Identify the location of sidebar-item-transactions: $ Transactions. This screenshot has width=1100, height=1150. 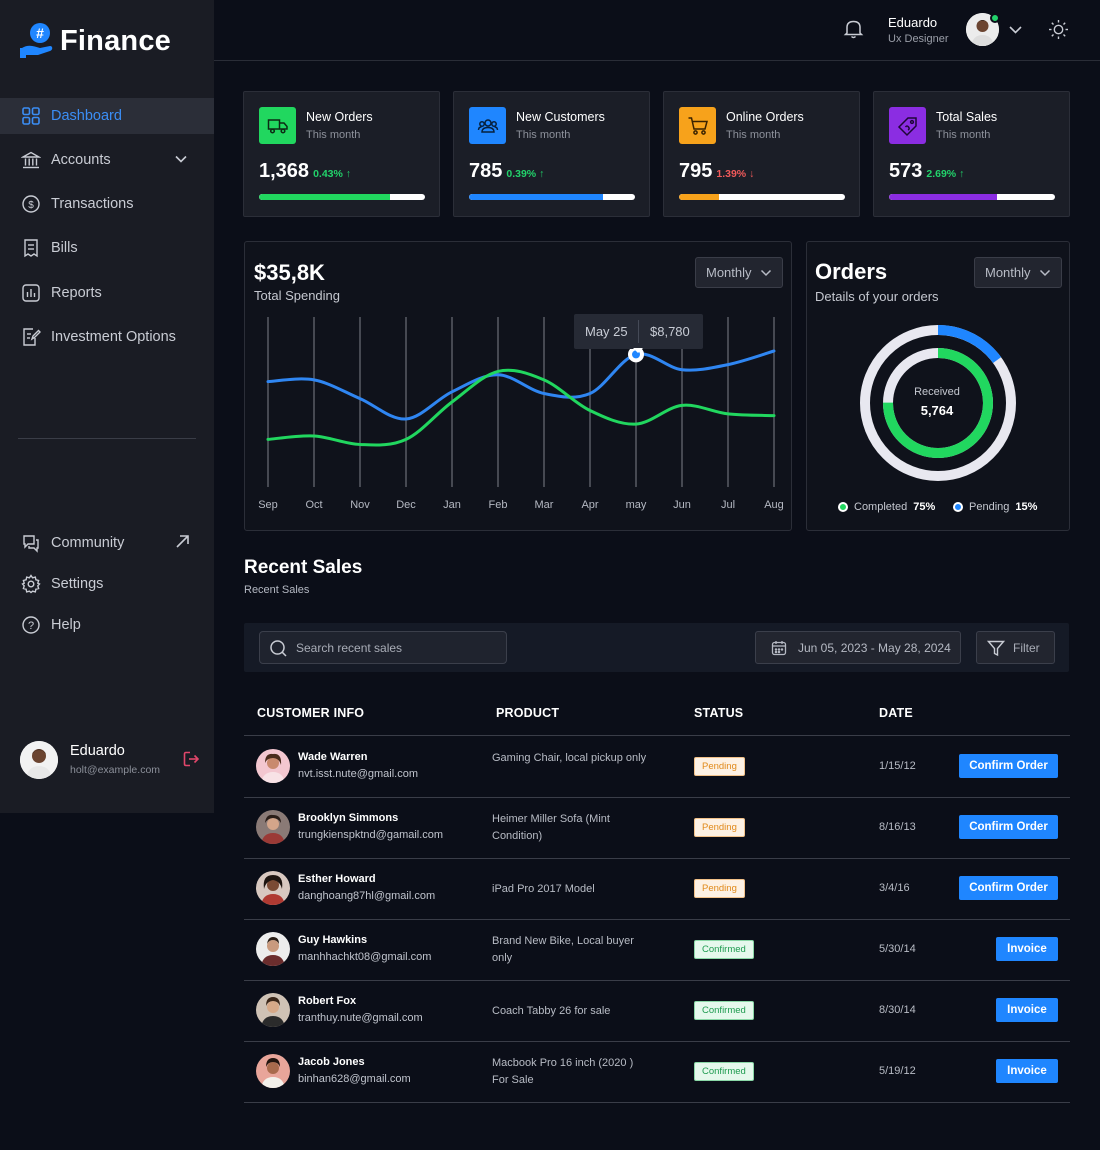
(107, 204).